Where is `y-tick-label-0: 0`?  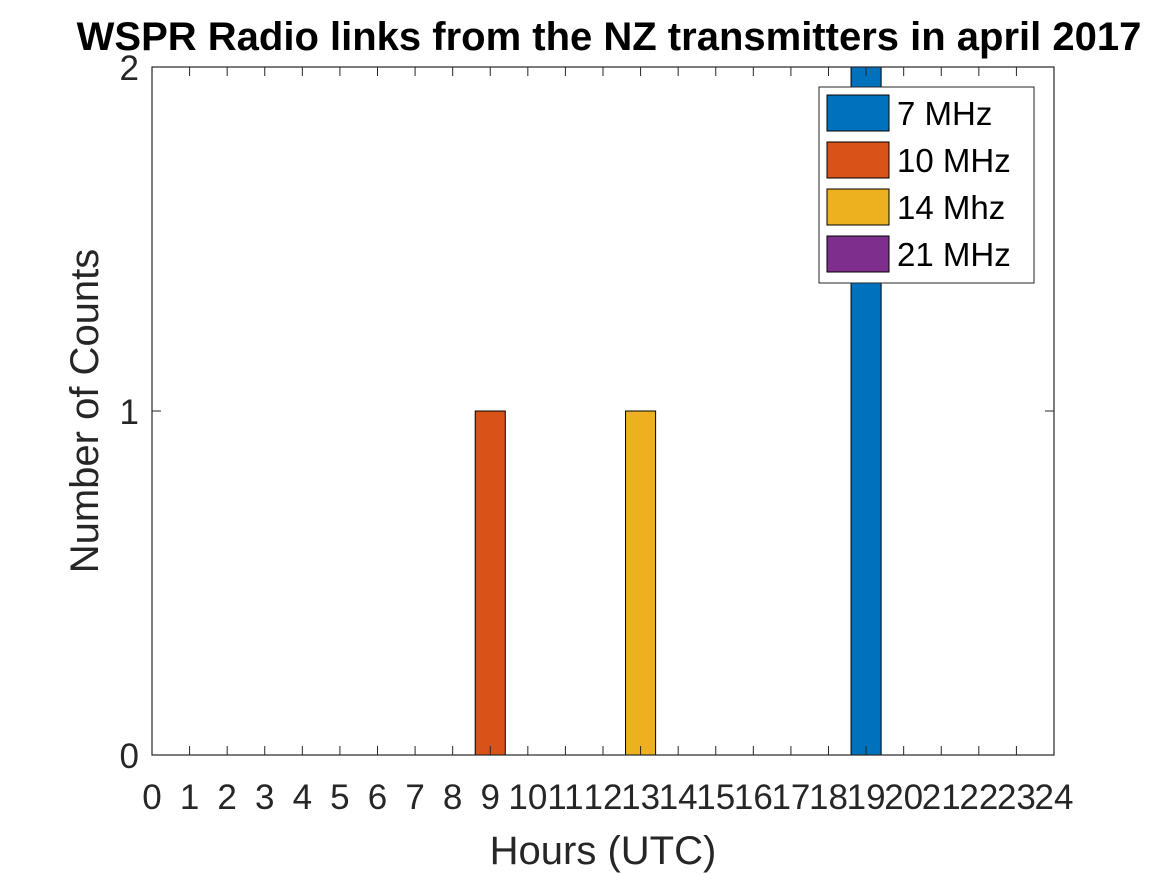
y-tick-label-0: 0 is located at coordinates (129, 756).